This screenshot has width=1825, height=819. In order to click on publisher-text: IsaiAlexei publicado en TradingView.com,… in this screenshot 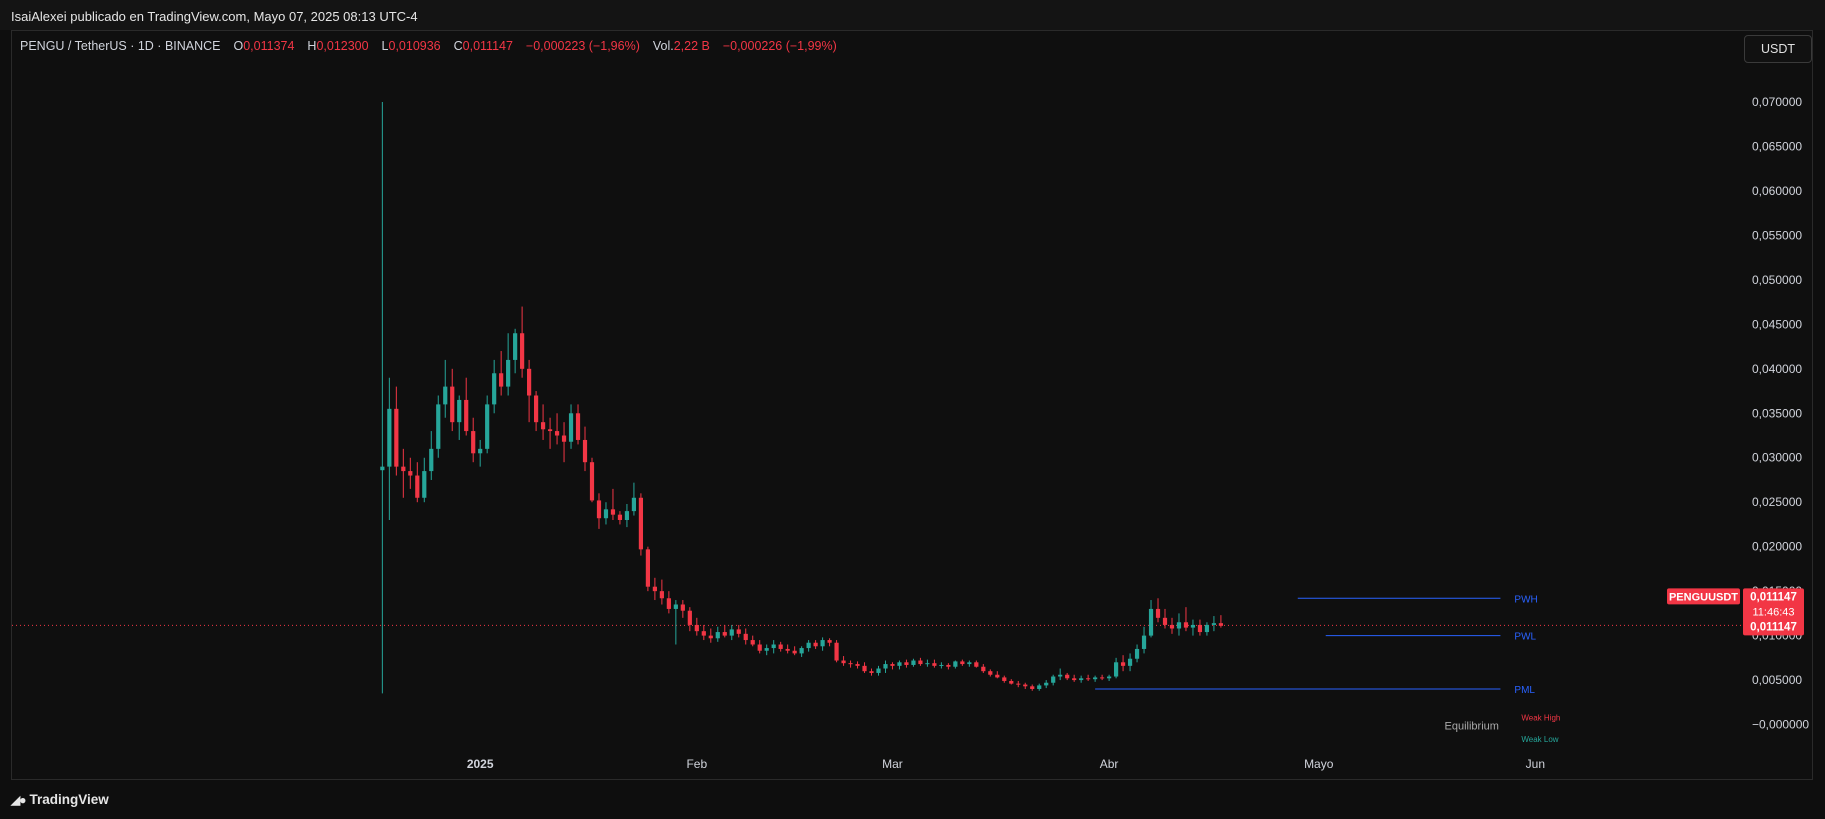, I will do `click(214, 16)`.